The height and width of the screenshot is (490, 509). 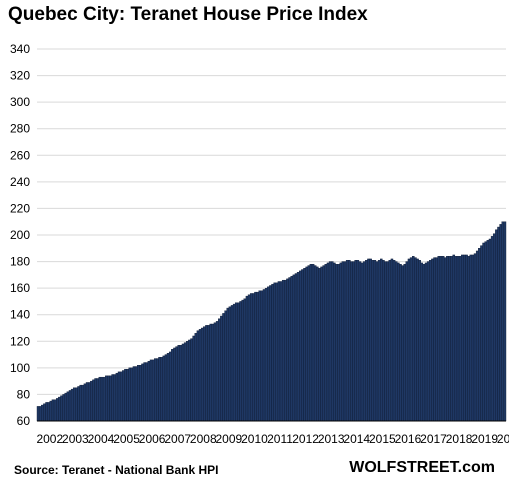 What do you see at coordinates (188, 14) in the screenshot?
I see `chart-title: Quebec City: Teranet House Price Index` at bounding box center [188, 14].